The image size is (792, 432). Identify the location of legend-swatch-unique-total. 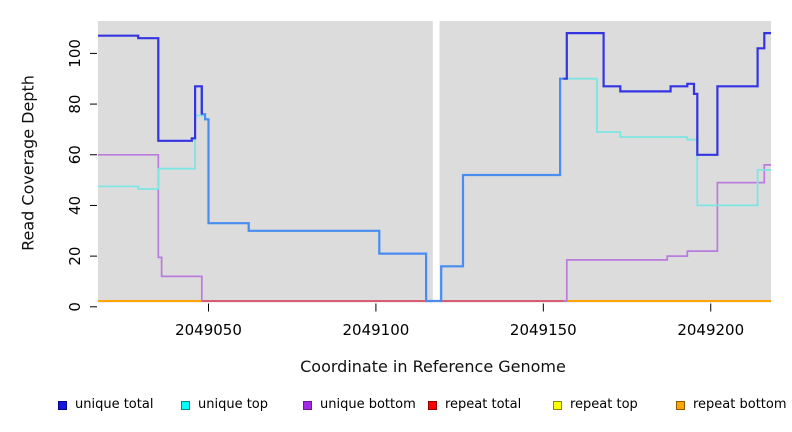
(62, 405).